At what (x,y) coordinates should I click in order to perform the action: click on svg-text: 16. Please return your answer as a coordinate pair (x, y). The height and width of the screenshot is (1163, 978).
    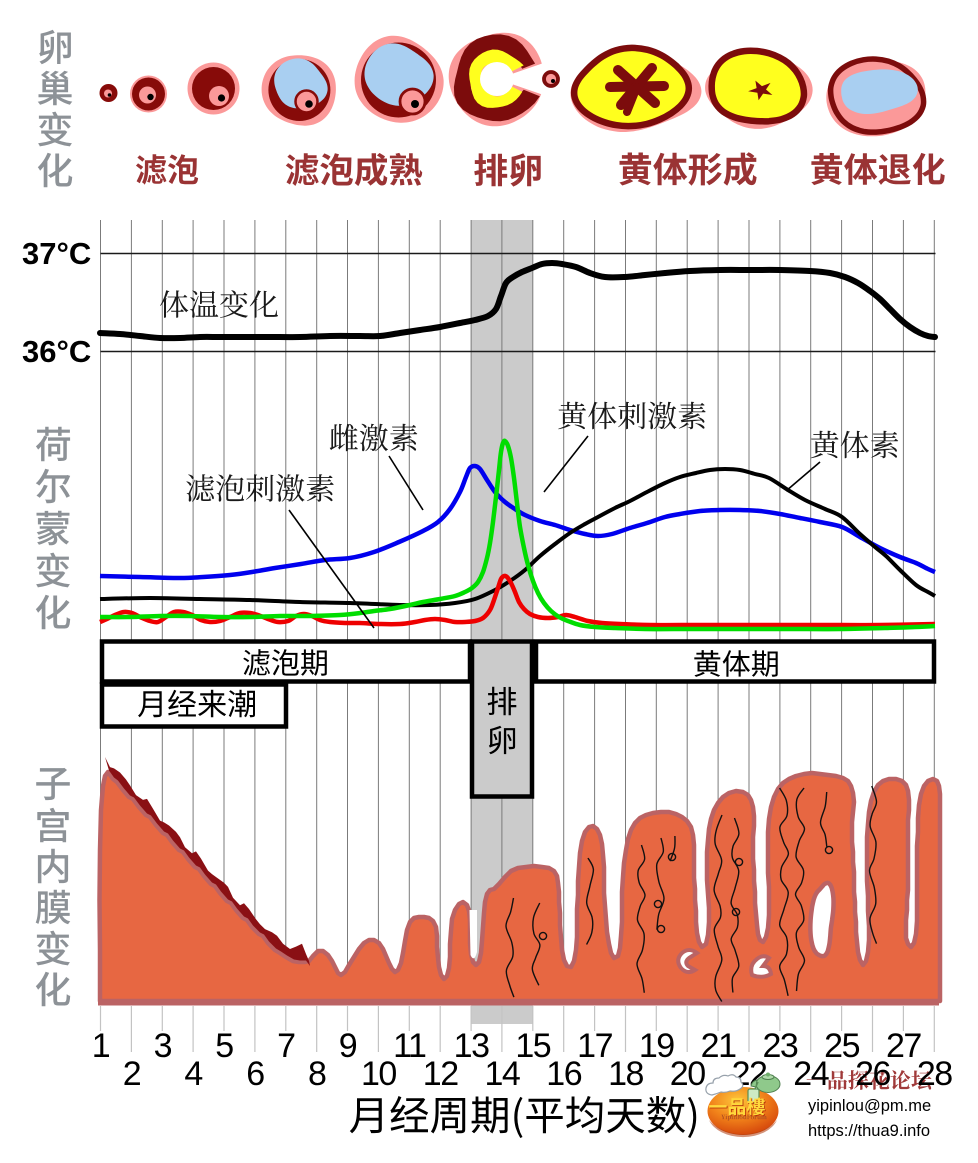
    Looking at the image, I should click on (563, 1074).